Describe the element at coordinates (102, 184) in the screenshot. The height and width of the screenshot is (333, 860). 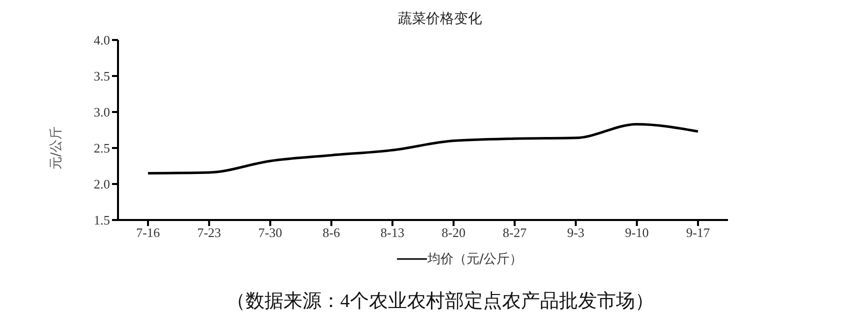
I see `y-tick-label: 2.0` at that location.